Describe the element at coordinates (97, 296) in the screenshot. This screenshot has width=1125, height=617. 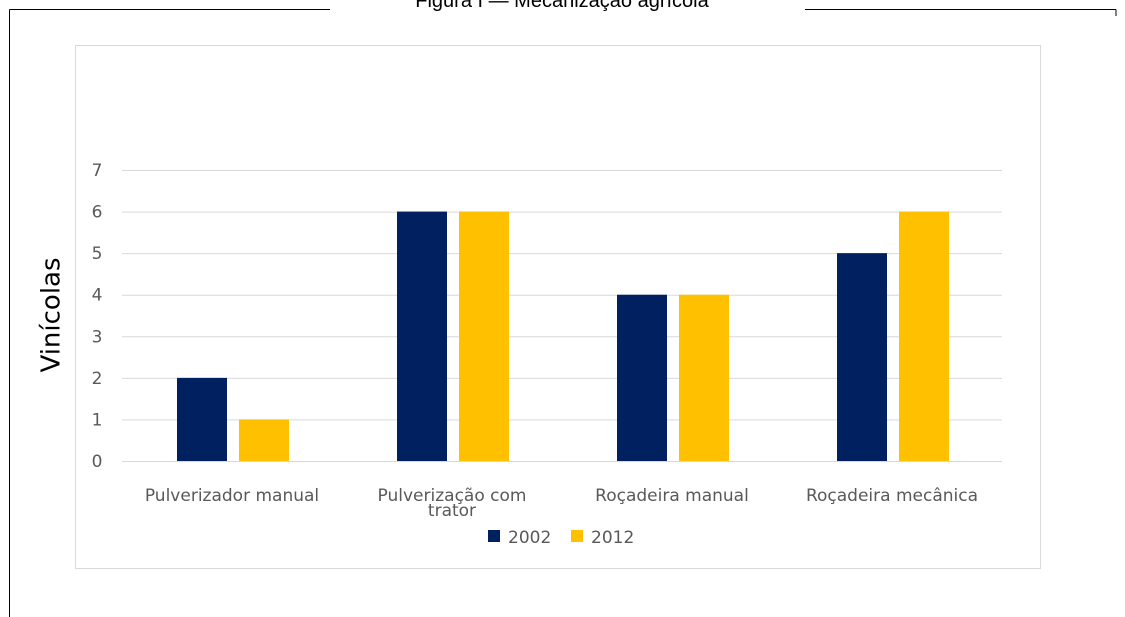
I see `y-tick-label: 4` at that location.